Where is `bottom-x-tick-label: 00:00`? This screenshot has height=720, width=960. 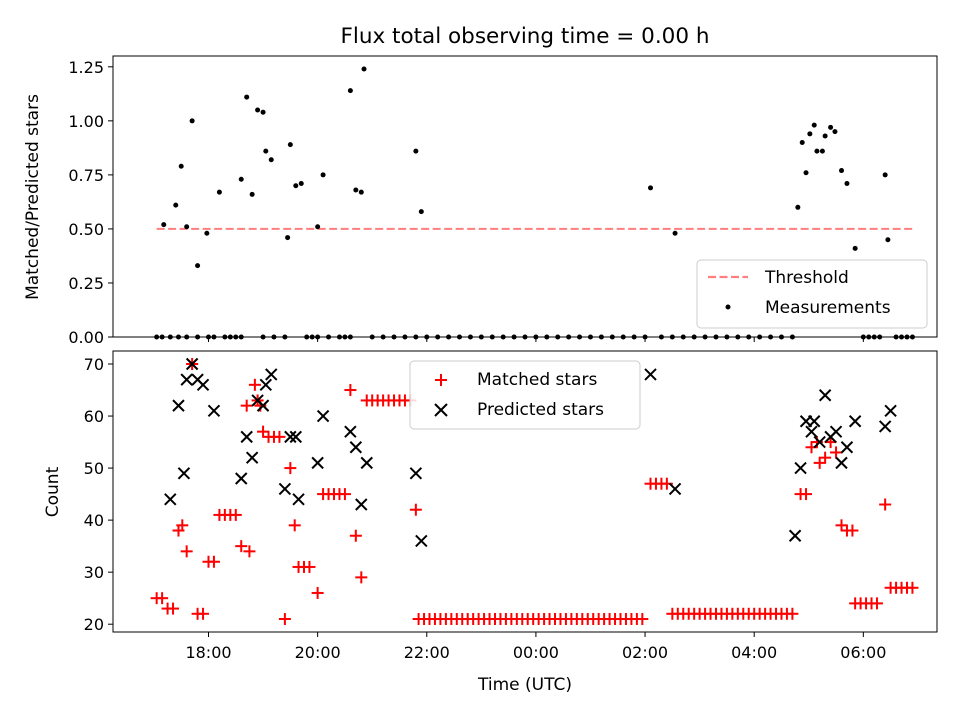 bottom-x-tick-label: 00:00 is located at coordinates (536, 652).